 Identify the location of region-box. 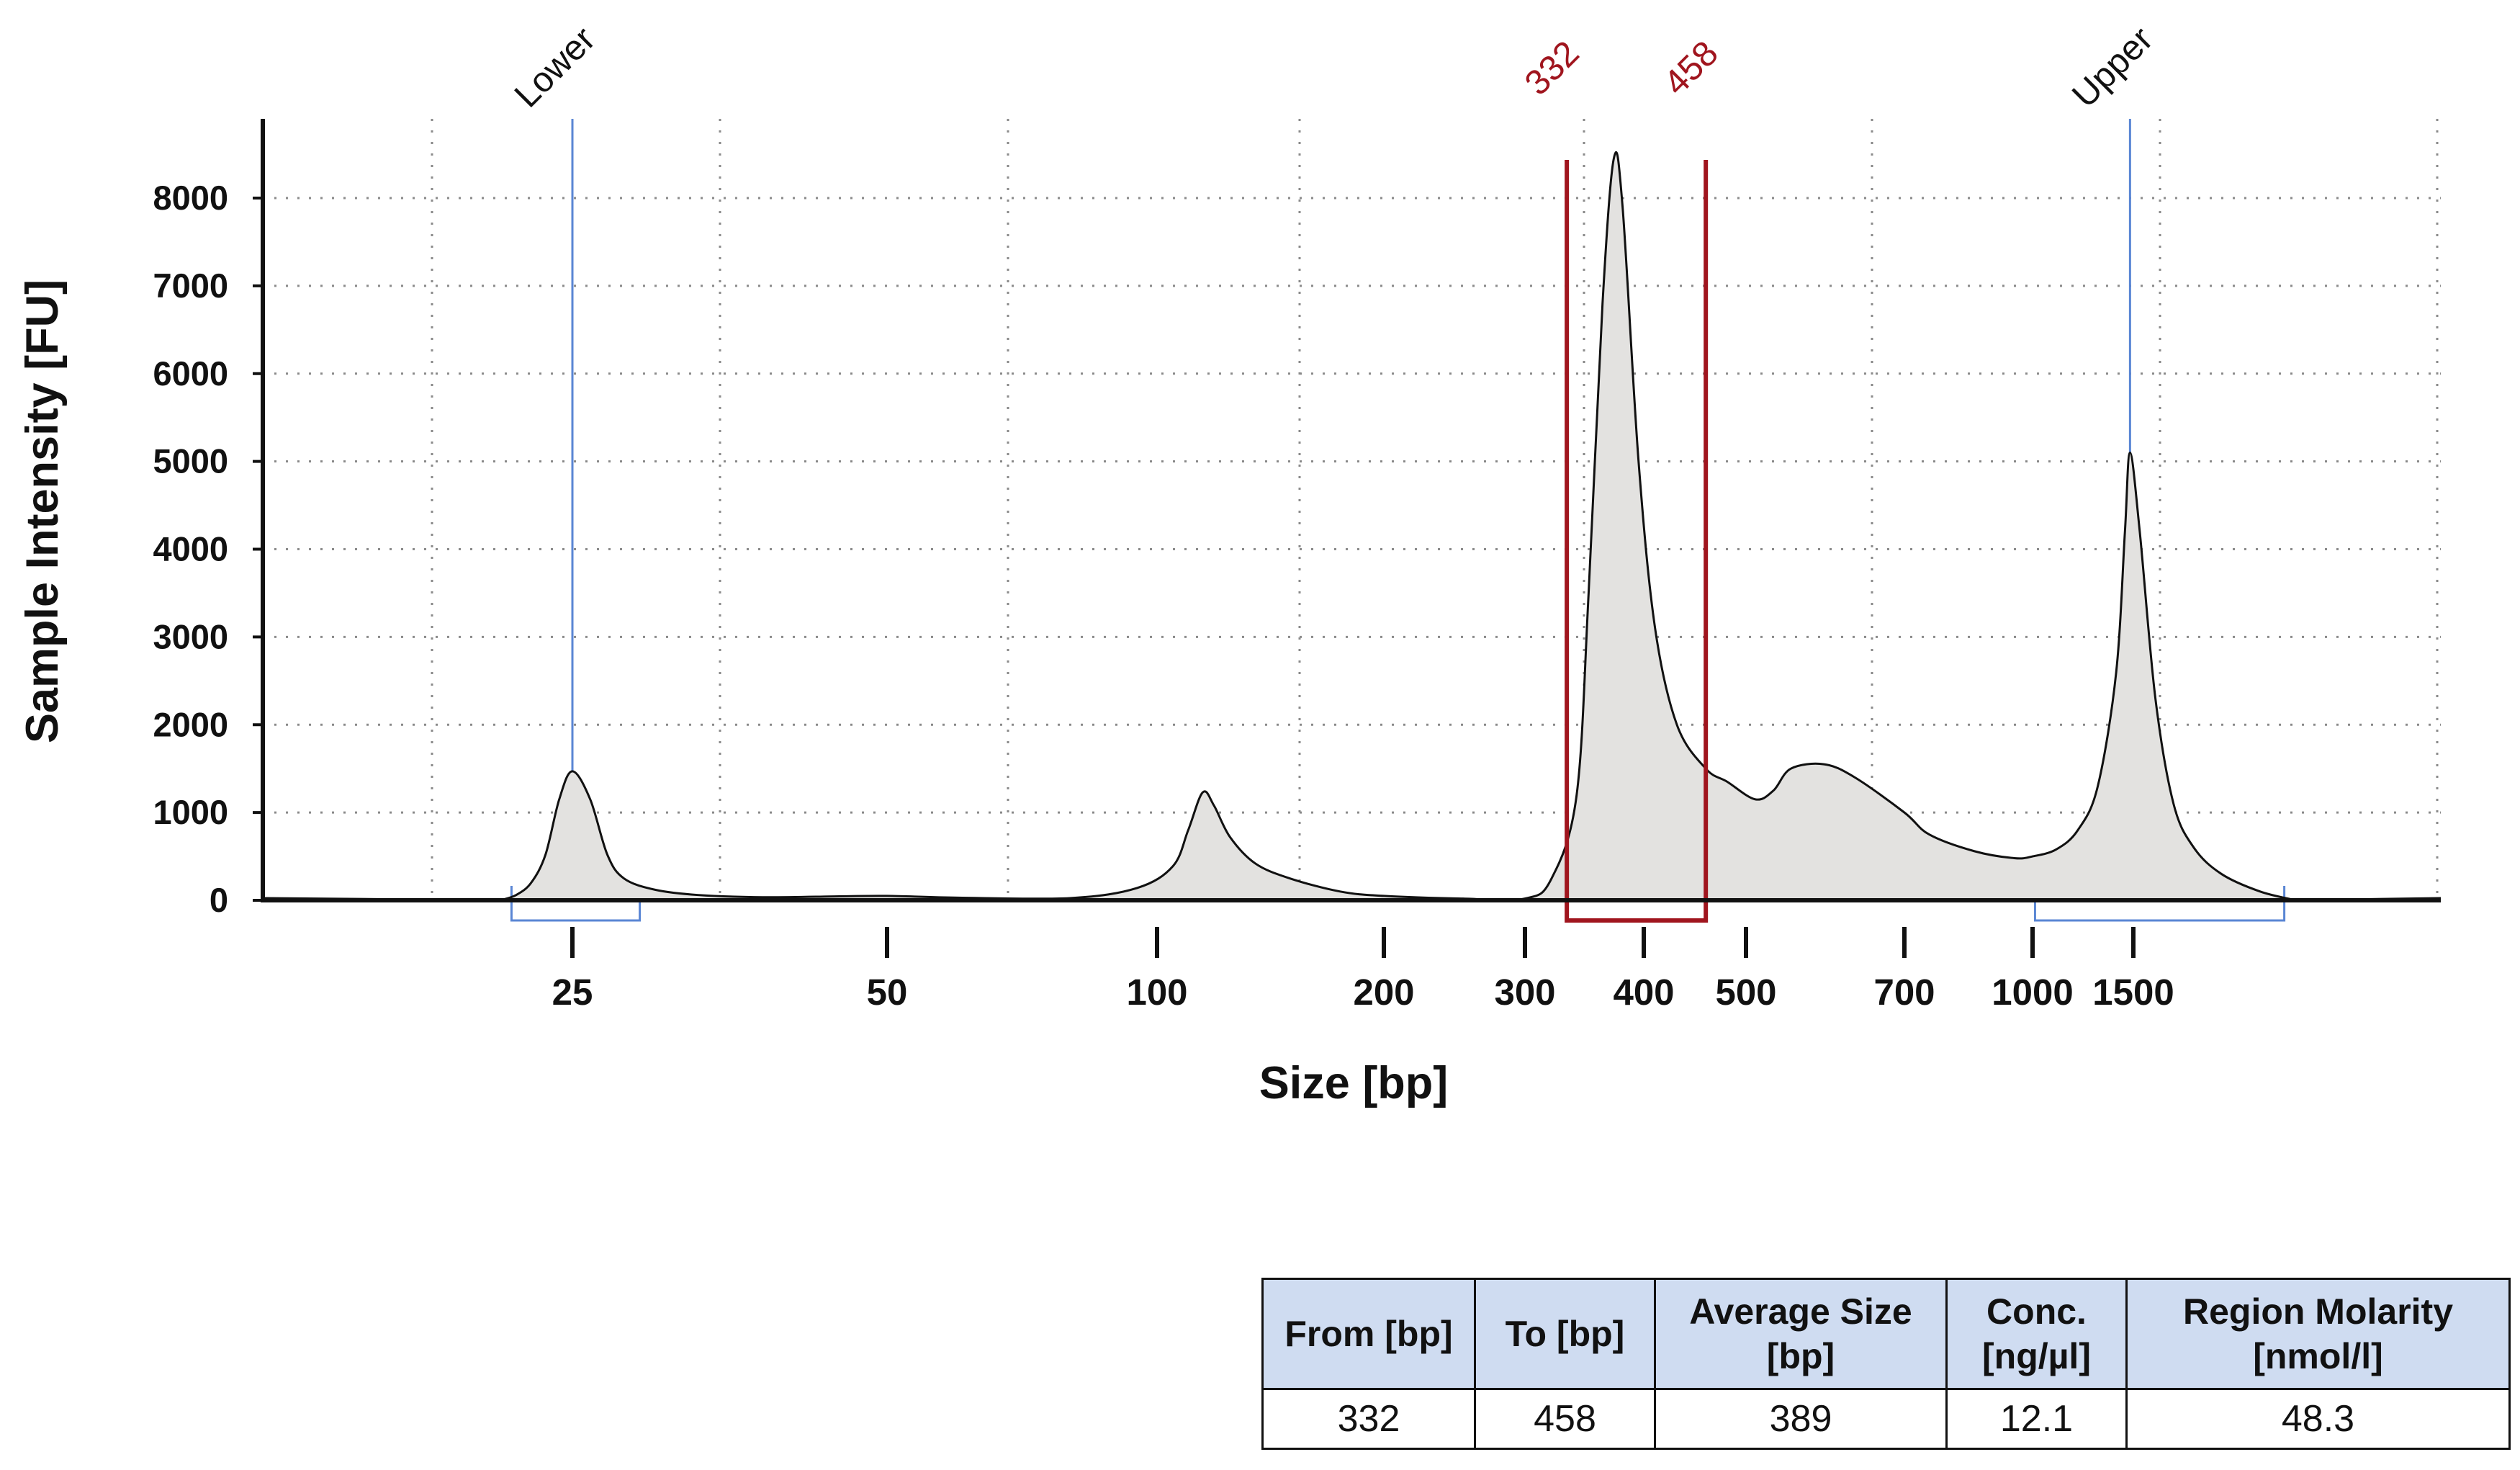
(1637, 541).